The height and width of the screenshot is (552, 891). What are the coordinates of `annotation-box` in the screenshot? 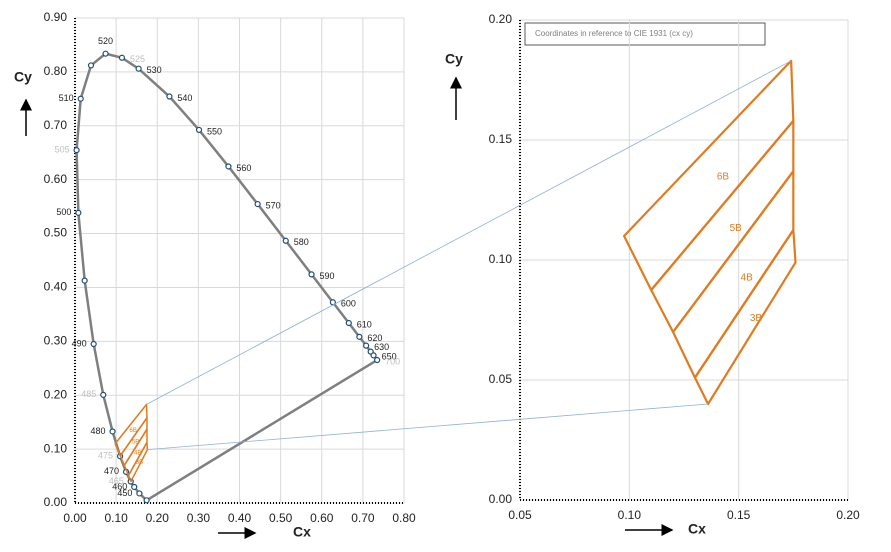 It's located at (645, 34).